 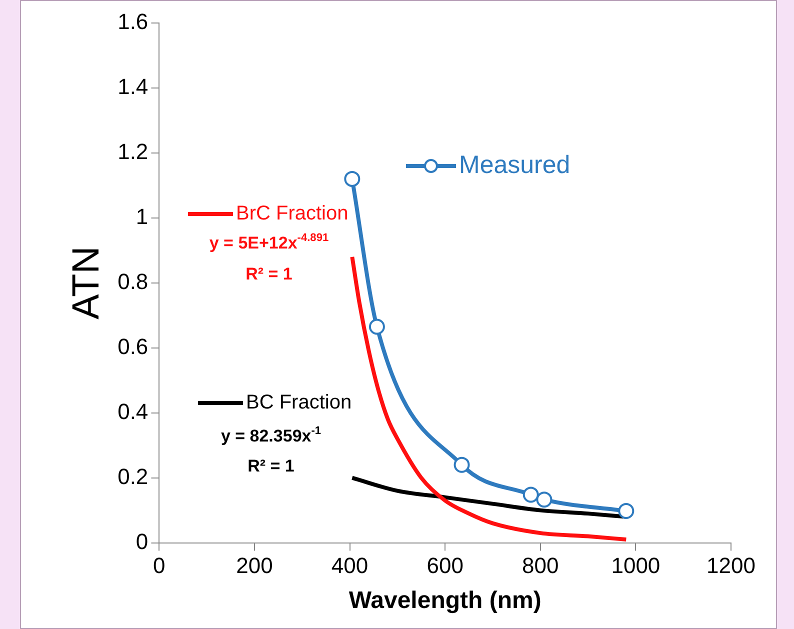 What do you see at coordinates (514, 164) in the screenshot?
I see `legend-label: Measured` at bounding box center [514, 164].